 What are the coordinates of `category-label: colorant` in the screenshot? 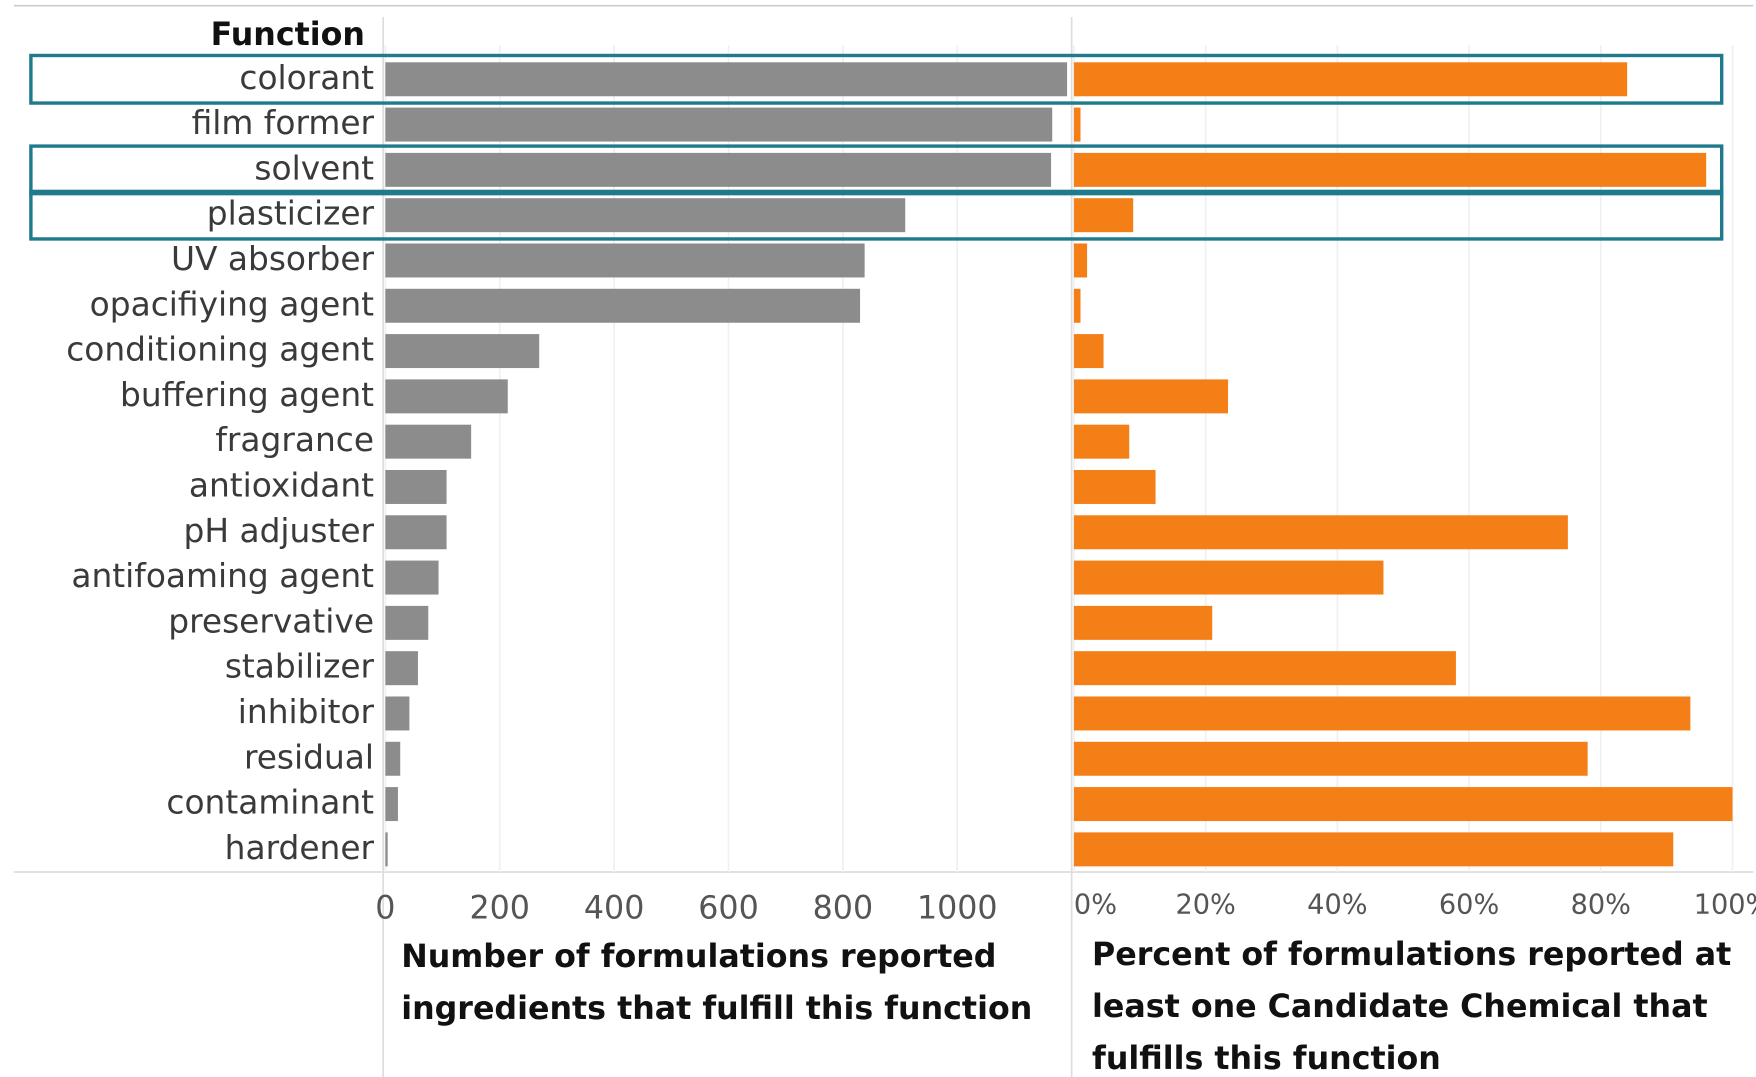 It's located at (306, 78).